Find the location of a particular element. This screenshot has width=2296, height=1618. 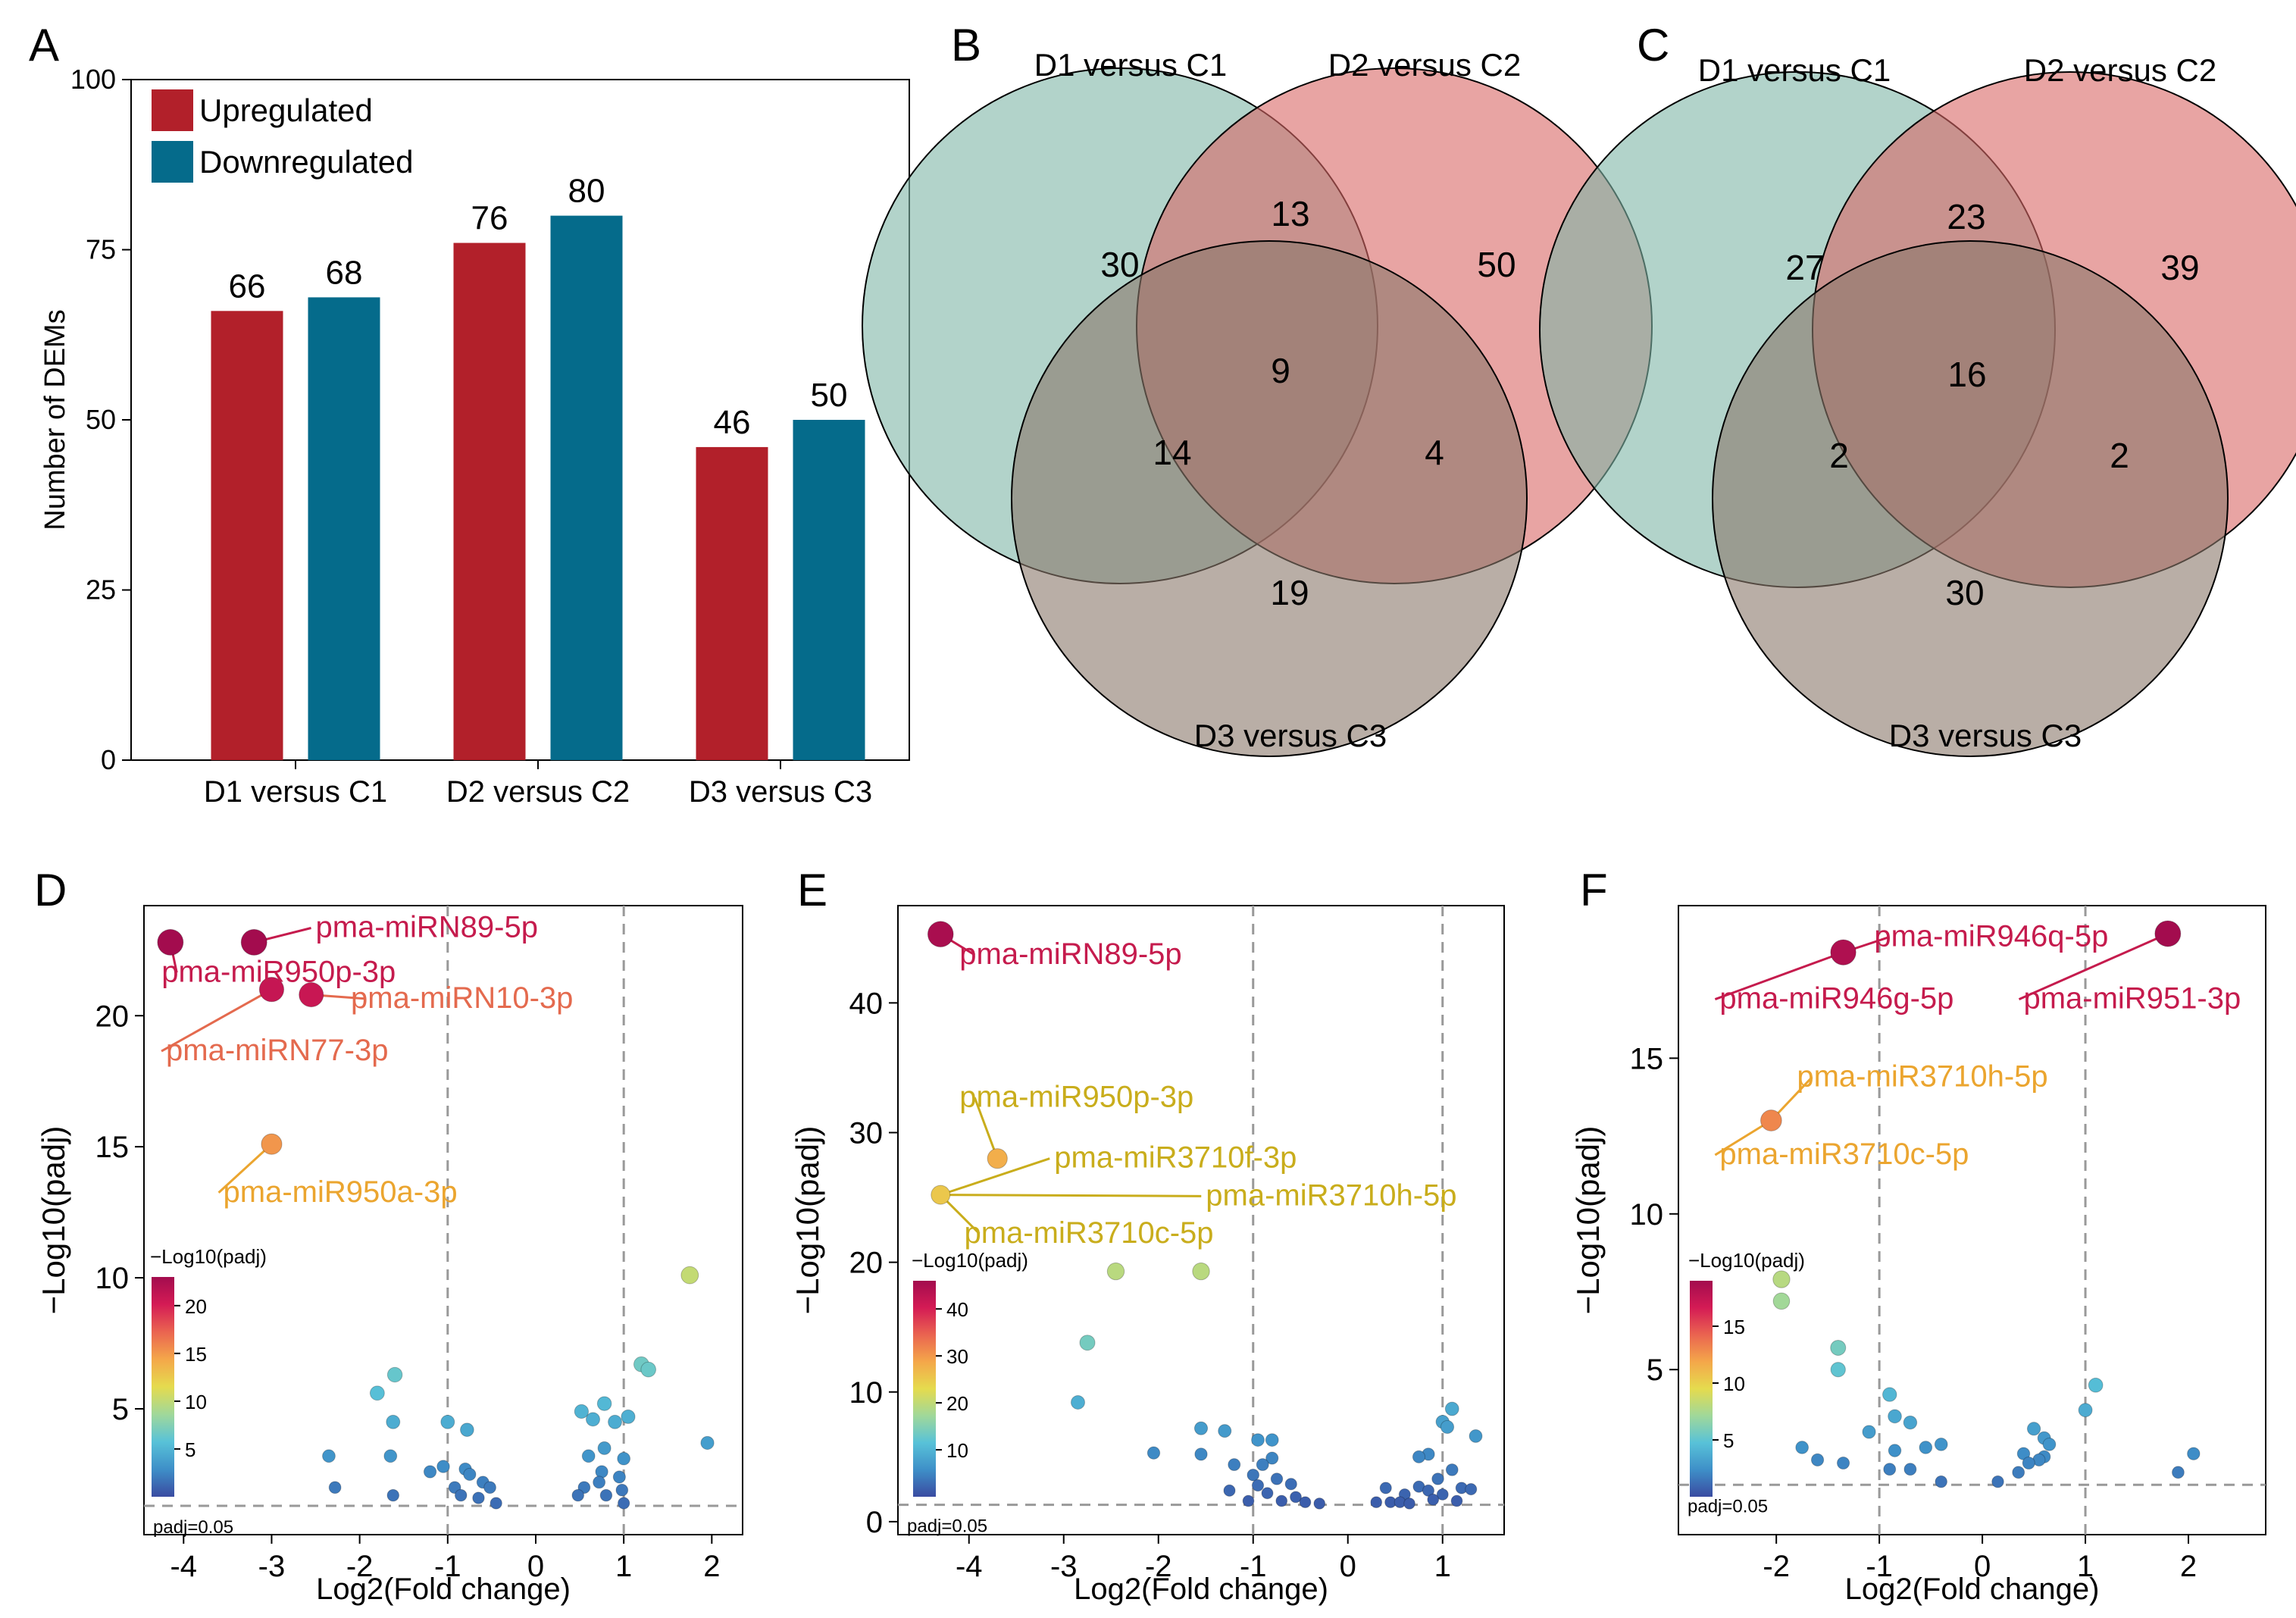

colorbar-tick-label: 20 is located at coordinates (196, 1306).